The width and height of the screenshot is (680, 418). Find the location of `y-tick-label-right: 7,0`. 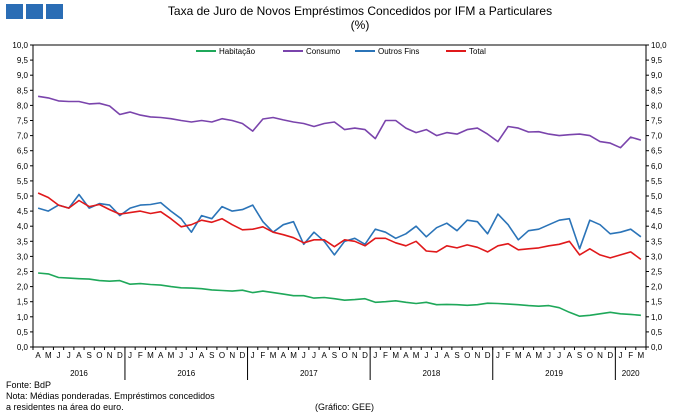

y-tick-label-right: 7,0 is located at coordinates (657, 136).